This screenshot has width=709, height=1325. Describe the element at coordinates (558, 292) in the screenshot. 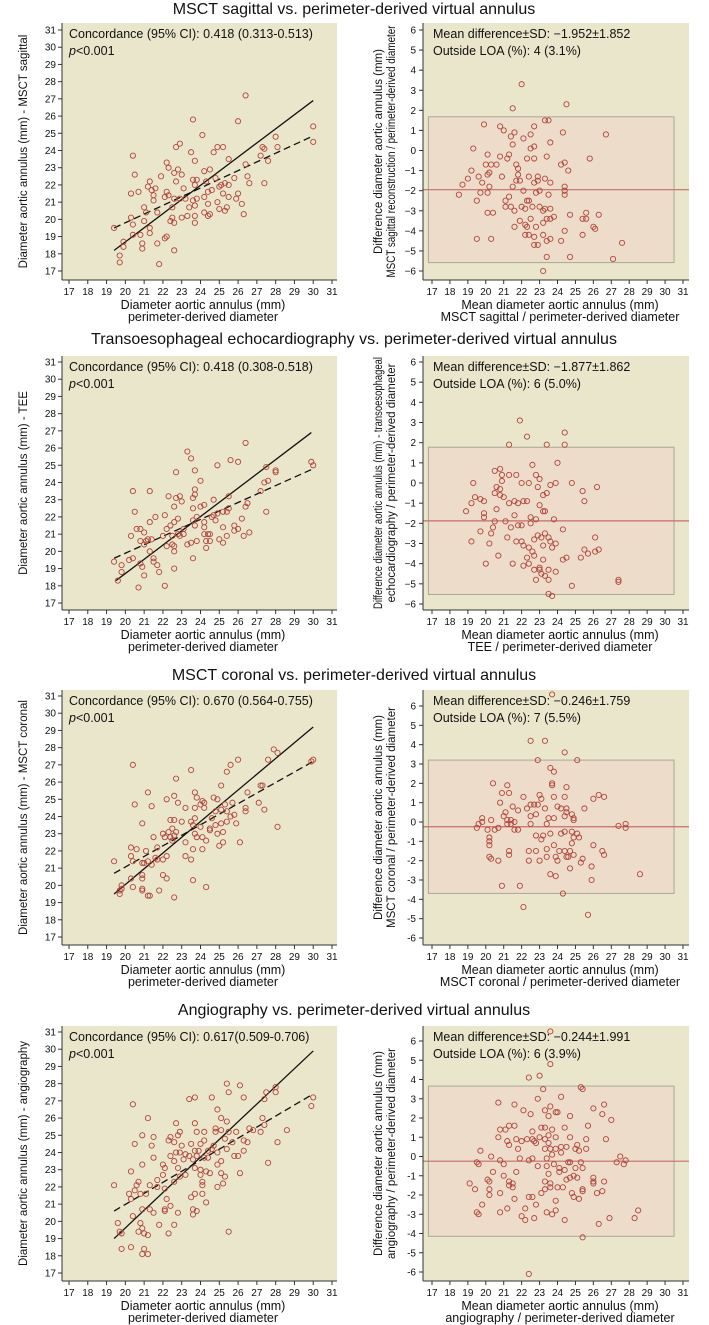

I see `x-tick-label: 24` at that location.